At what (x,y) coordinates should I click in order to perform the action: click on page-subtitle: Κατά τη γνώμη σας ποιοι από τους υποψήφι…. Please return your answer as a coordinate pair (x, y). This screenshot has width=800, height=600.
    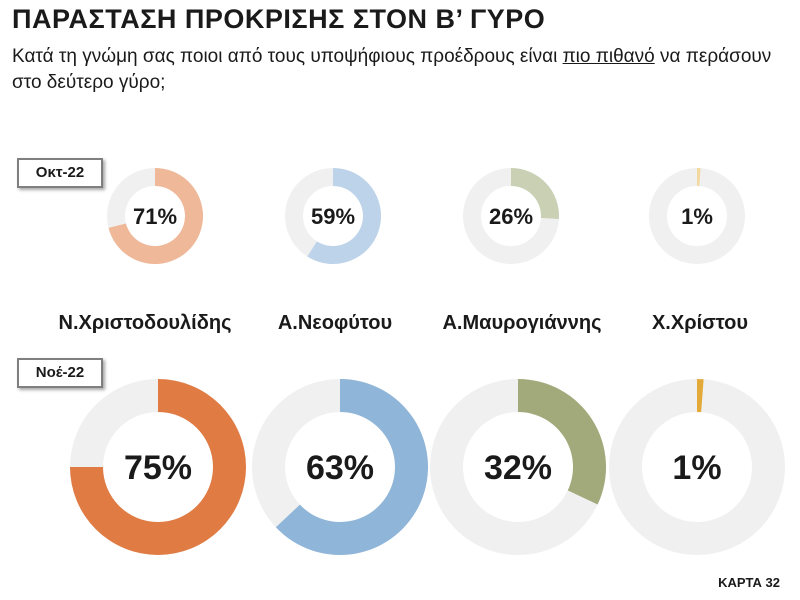
    Looking at the image, I should click on (392, 70).